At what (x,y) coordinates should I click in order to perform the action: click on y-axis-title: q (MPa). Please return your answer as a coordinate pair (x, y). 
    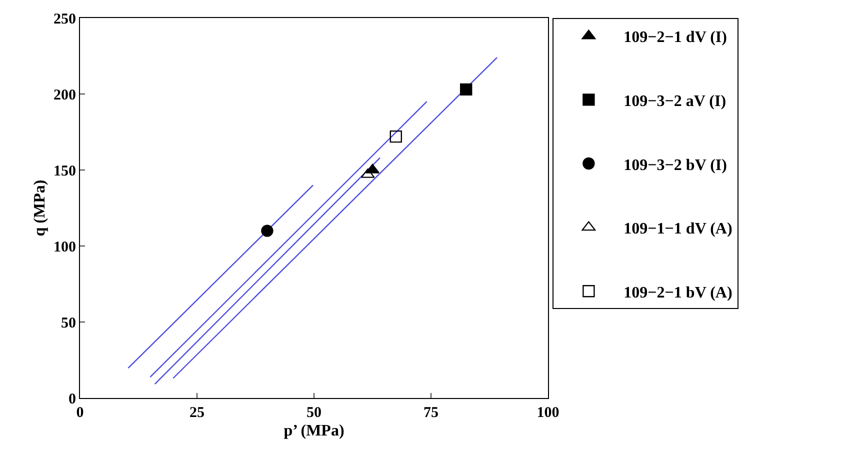
    Looking at the image, I should click on (39, 208).